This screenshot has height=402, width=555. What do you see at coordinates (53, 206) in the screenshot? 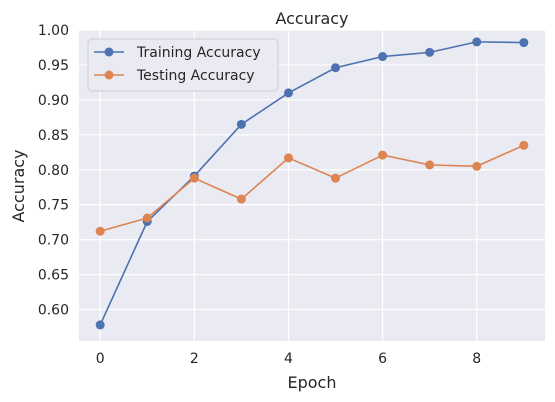
I see `y-tick-label: 0.75` at bounding box center [53, 206].